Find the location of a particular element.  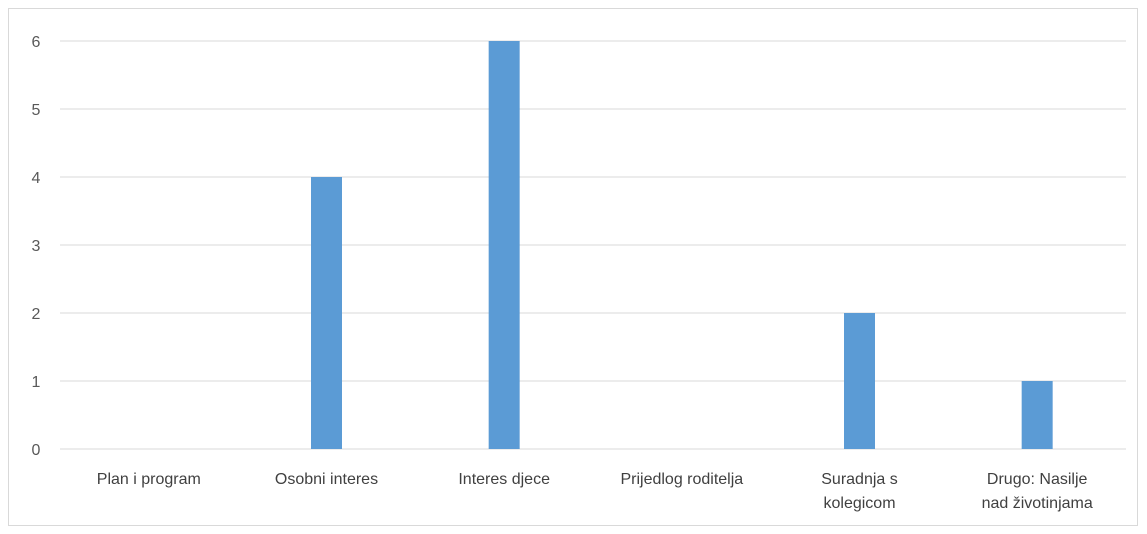

y-tick-label-3: 3 is located at coordinates (36, 246).